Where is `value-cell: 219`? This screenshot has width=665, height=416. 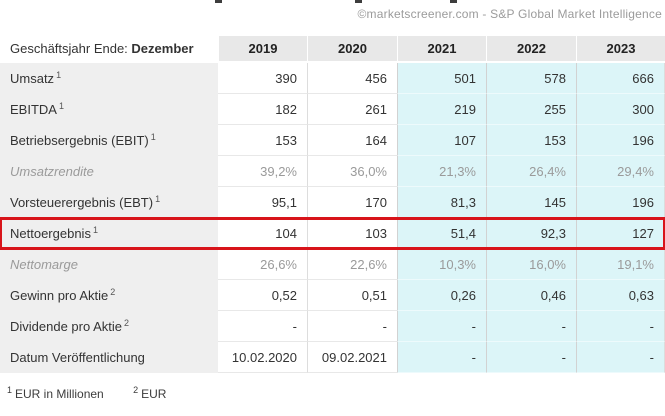 value-cell: 219 is located at coordinates (441, 109).